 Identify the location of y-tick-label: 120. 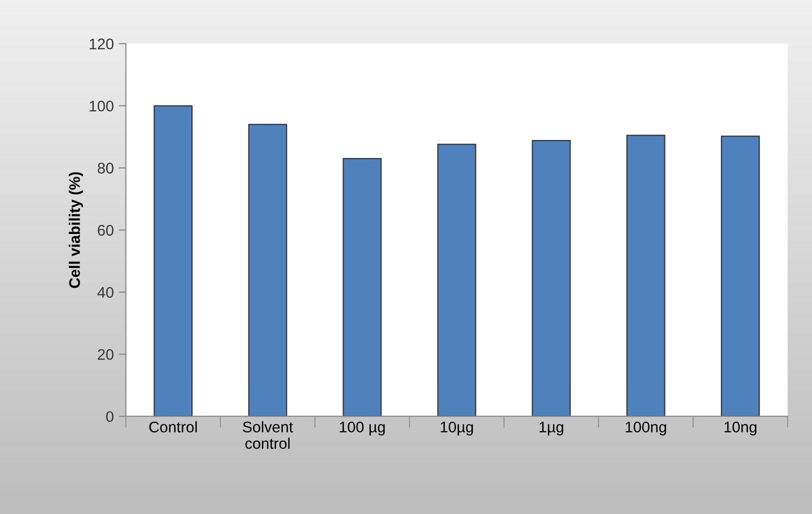
(102, 44).